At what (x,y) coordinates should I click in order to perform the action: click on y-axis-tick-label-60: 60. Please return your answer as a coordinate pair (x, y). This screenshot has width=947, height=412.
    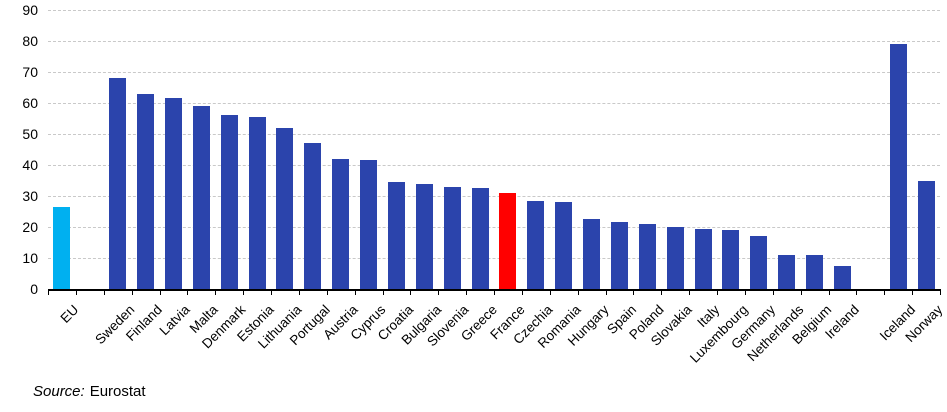
    Looking at the image, I should click on (30, 103).